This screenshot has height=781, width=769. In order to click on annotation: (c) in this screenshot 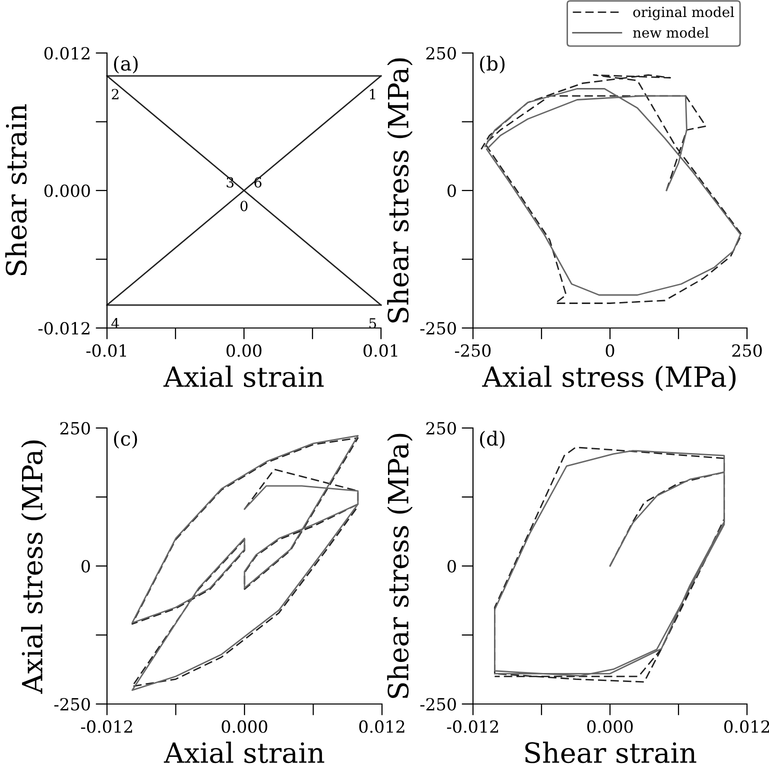, I will do `click(126, 439)`.